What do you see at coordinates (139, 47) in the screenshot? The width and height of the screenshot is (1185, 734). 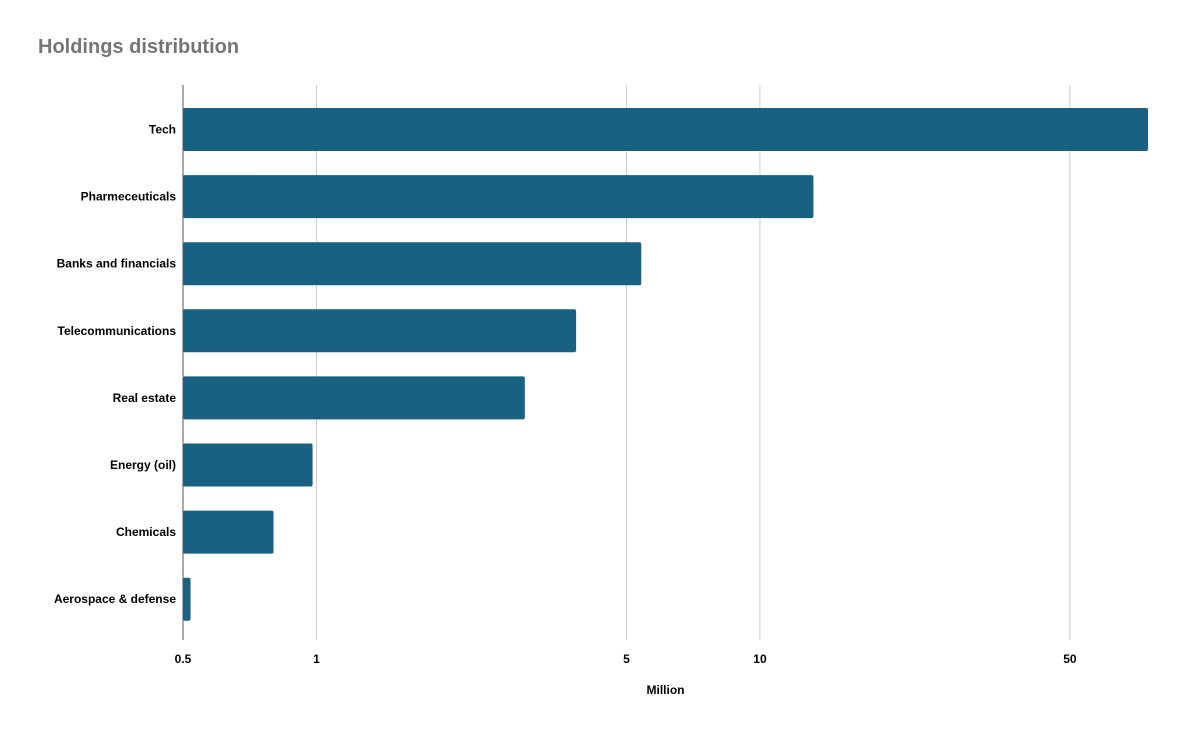 I see `chart-title: Holdings distribution` at bounding box center [139, 47].